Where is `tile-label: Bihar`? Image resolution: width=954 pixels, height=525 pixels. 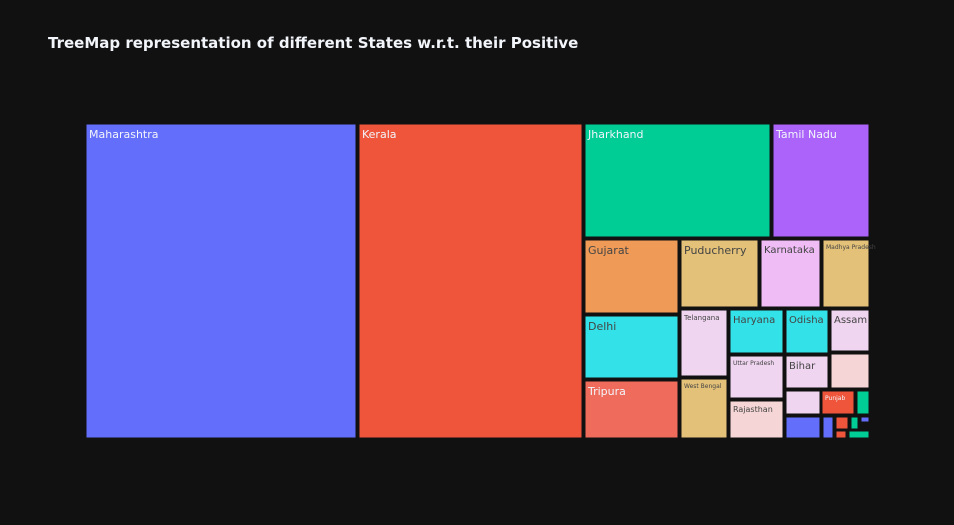
tile-label: Bihar is located at coordinates (802, 366).